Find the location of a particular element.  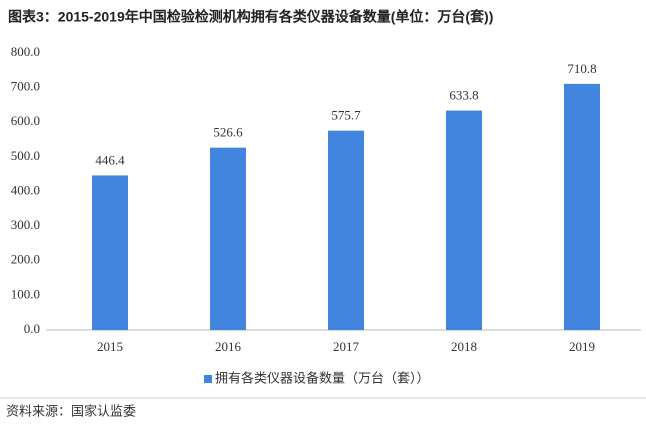

source: 资料来源：国家认监委 is located at coordinates (71, 410).